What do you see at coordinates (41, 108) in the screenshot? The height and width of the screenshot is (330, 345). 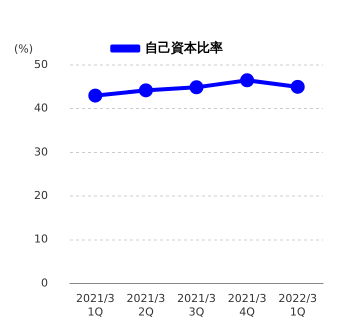 I see `y-tick-label: 40` at bounding box center [41, 108].